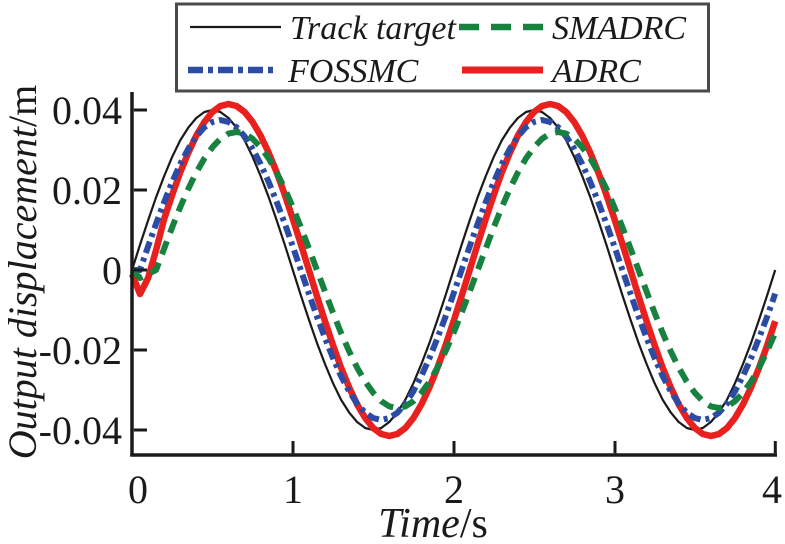 The height and width of the screenshot is (544, 785). I want to click on y-axis-title-unit: /m, so click(22, 106).